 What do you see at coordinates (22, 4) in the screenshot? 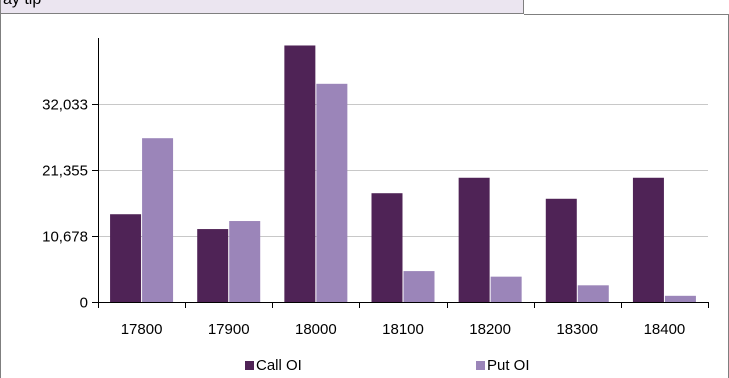
I see `header-text: ay tip` at bounding box center [22, 4].